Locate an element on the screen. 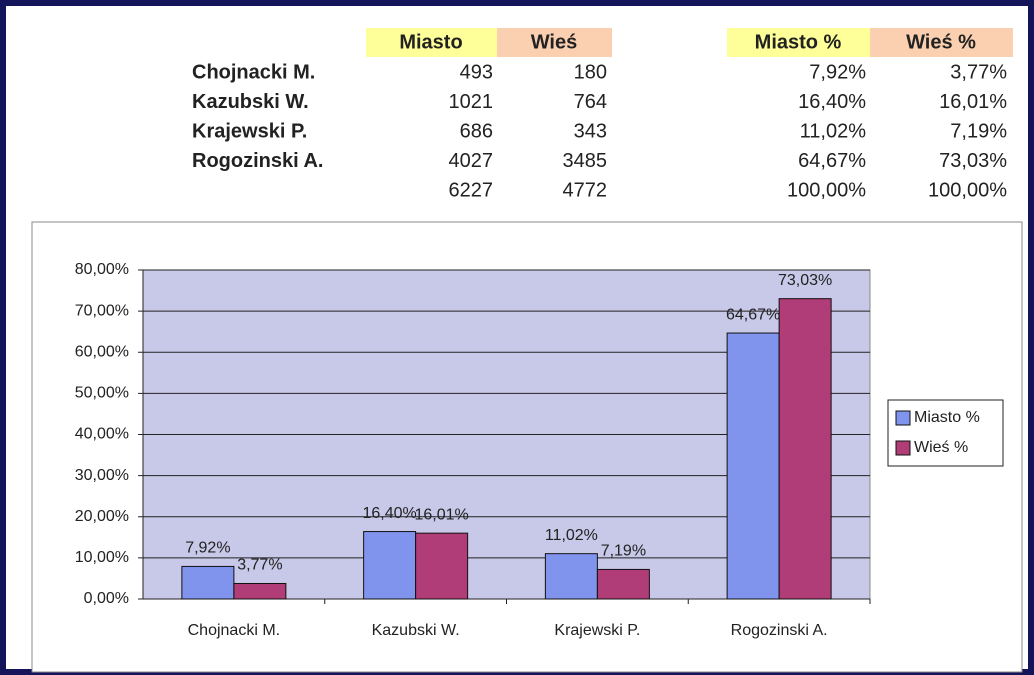  cell: 493 is located at coordinates (476, 72).